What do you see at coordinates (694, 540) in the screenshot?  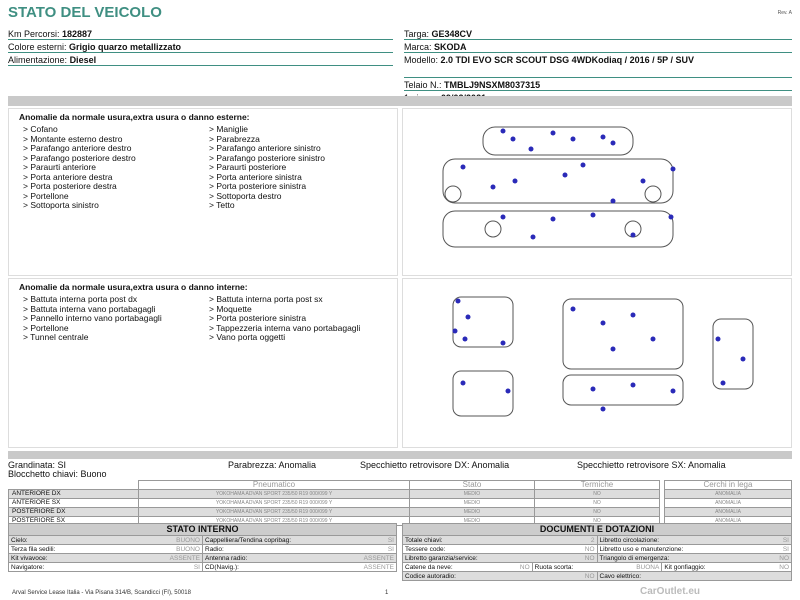 I see `field: Libretto circolazione: SI` at bounding box center [694, 540].